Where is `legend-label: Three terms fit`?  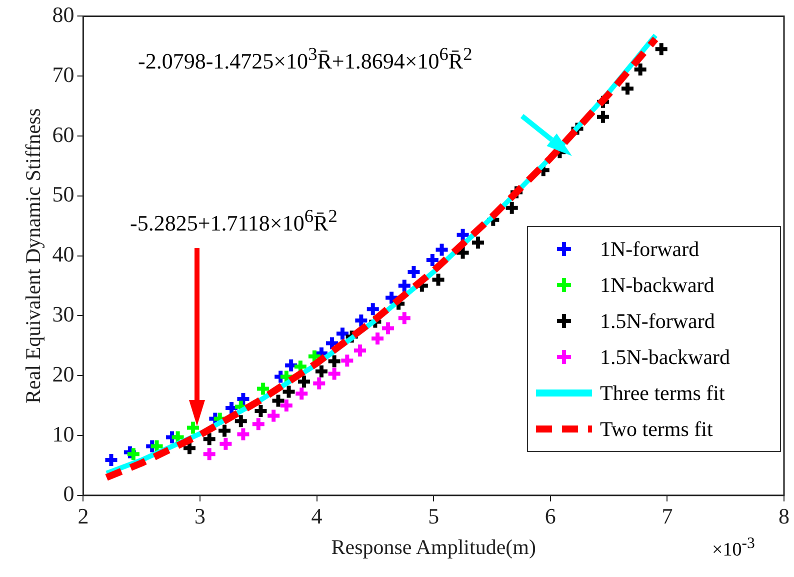
legend-label: Three terms fit is located at coordinates (662, 393).